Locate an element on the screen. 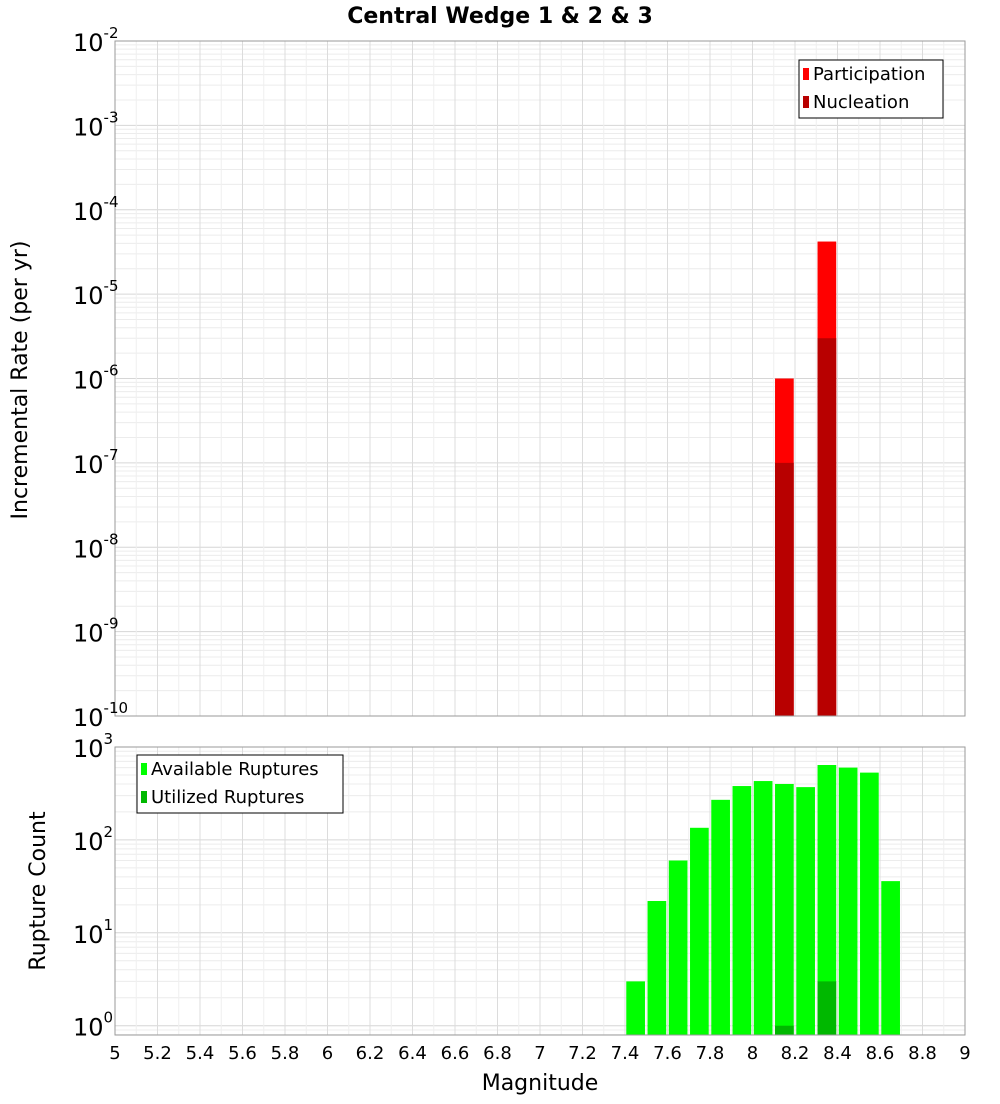  legend-label: Nucleation is located at coordinates (861, 102).